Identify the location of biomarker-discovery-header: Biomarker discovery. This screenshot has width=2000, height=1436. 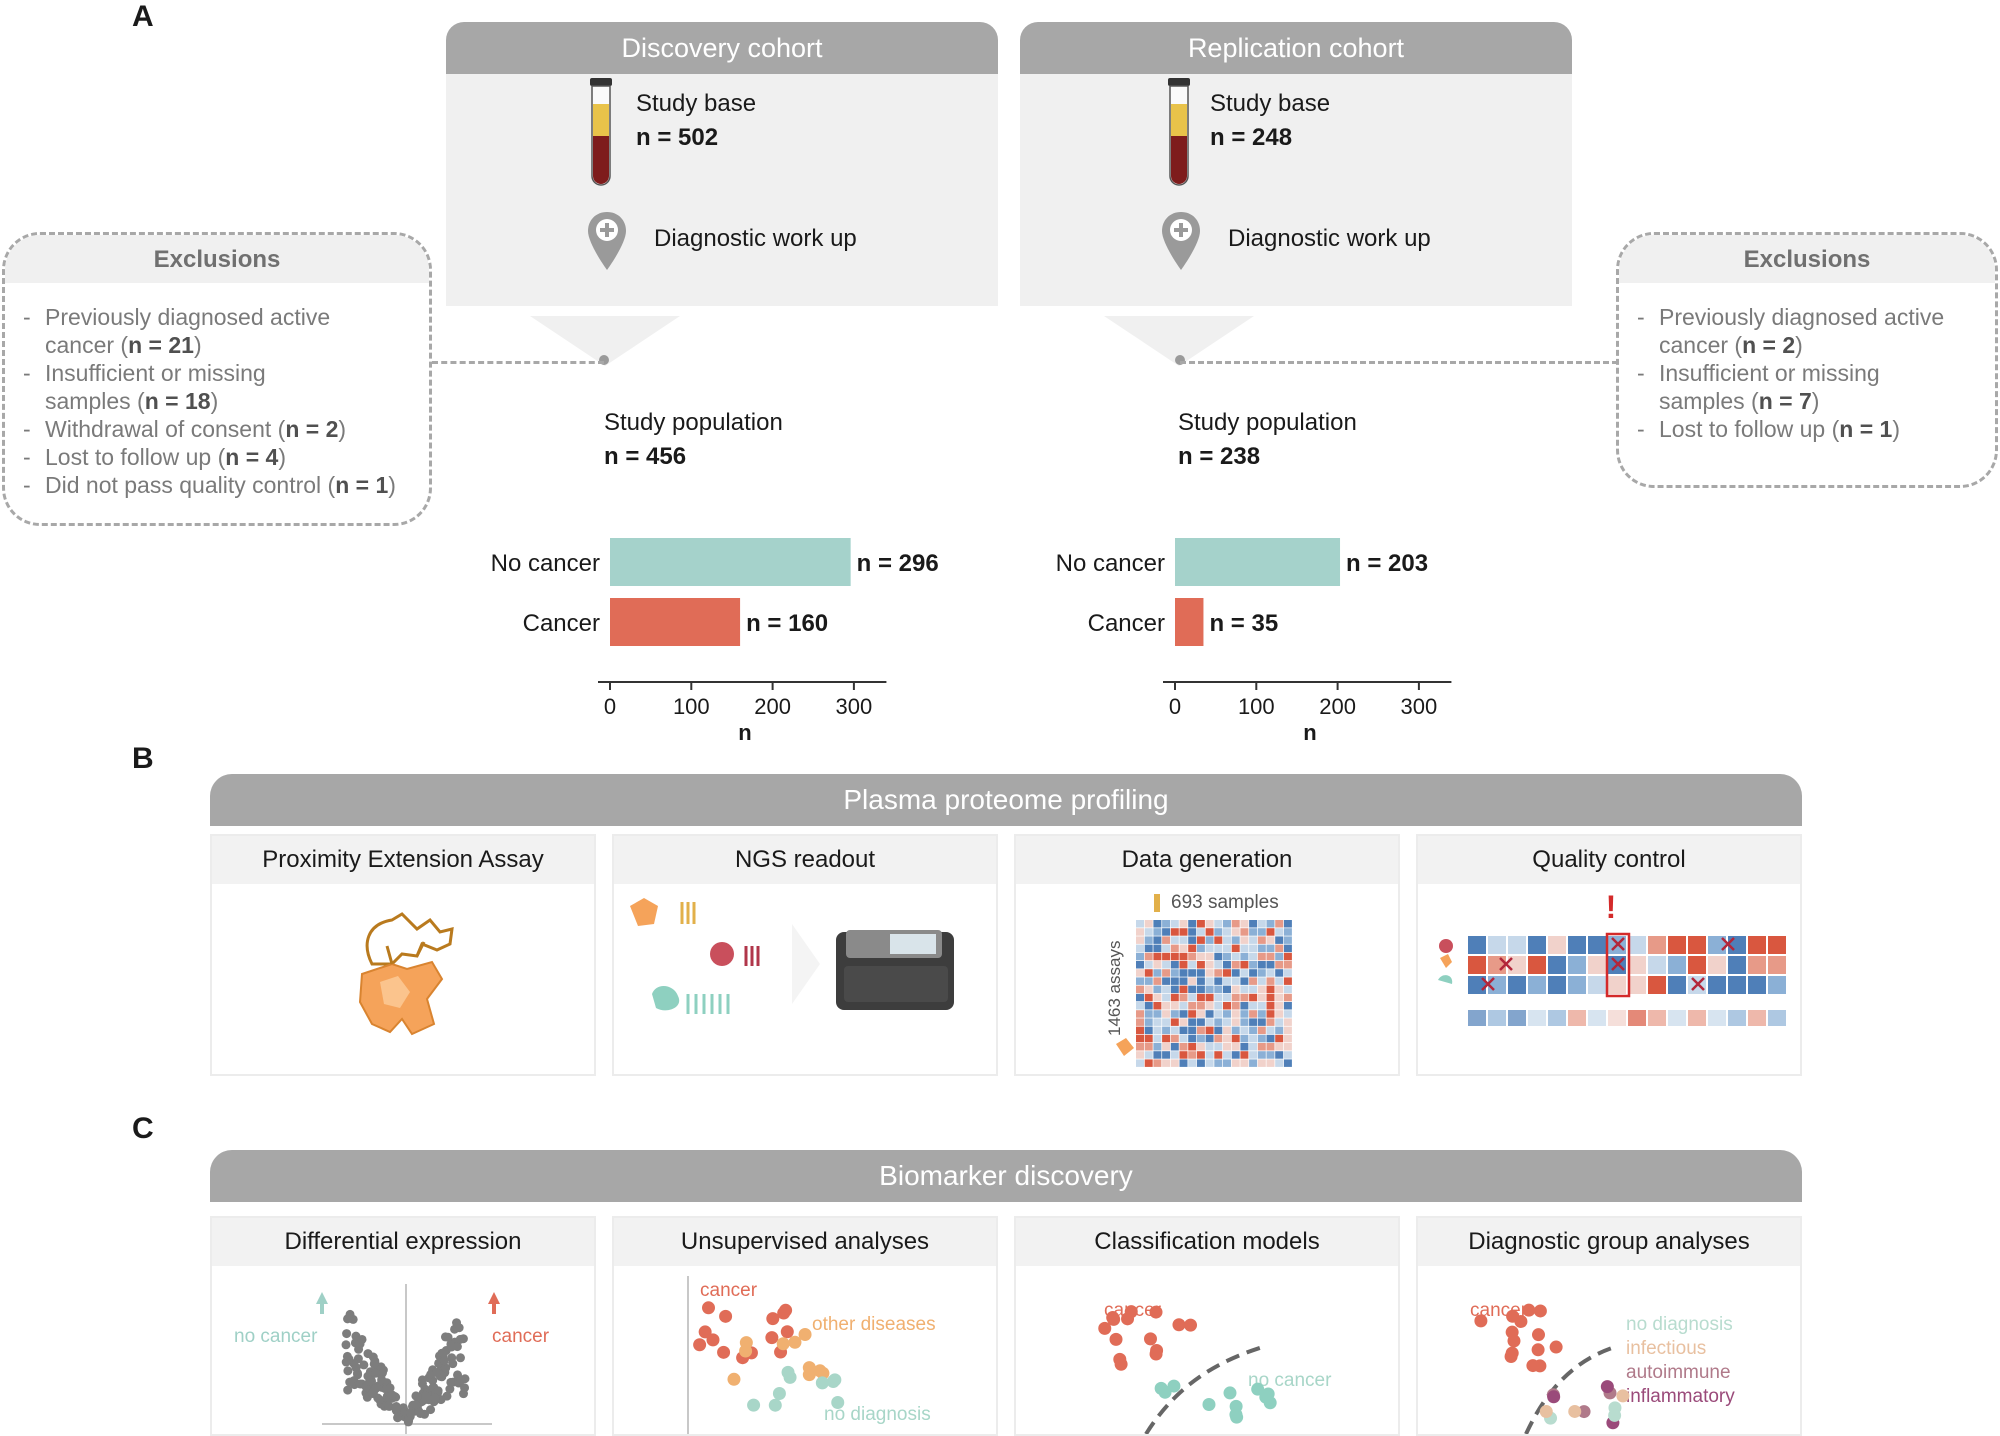
(1006, 1176).